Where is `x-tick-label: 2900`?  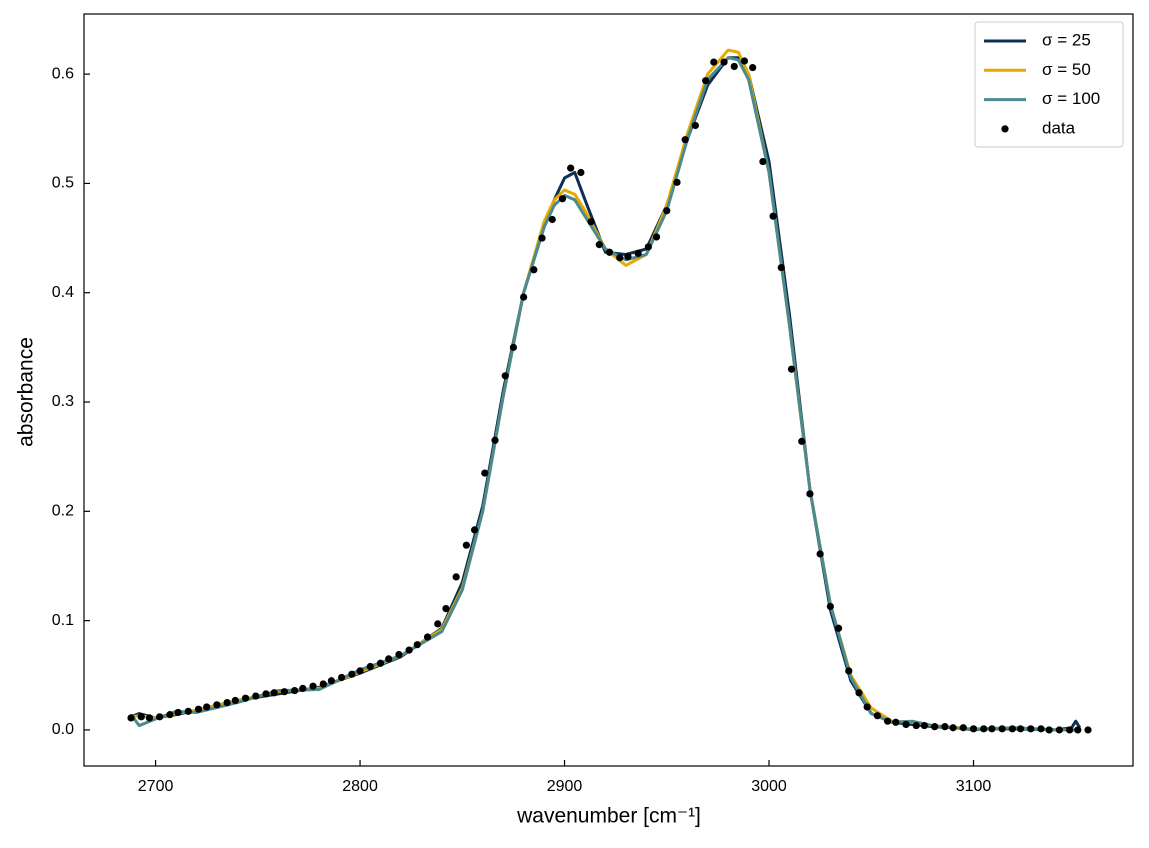 x-tick-label: 2900 is located at coordinates (565, 786).